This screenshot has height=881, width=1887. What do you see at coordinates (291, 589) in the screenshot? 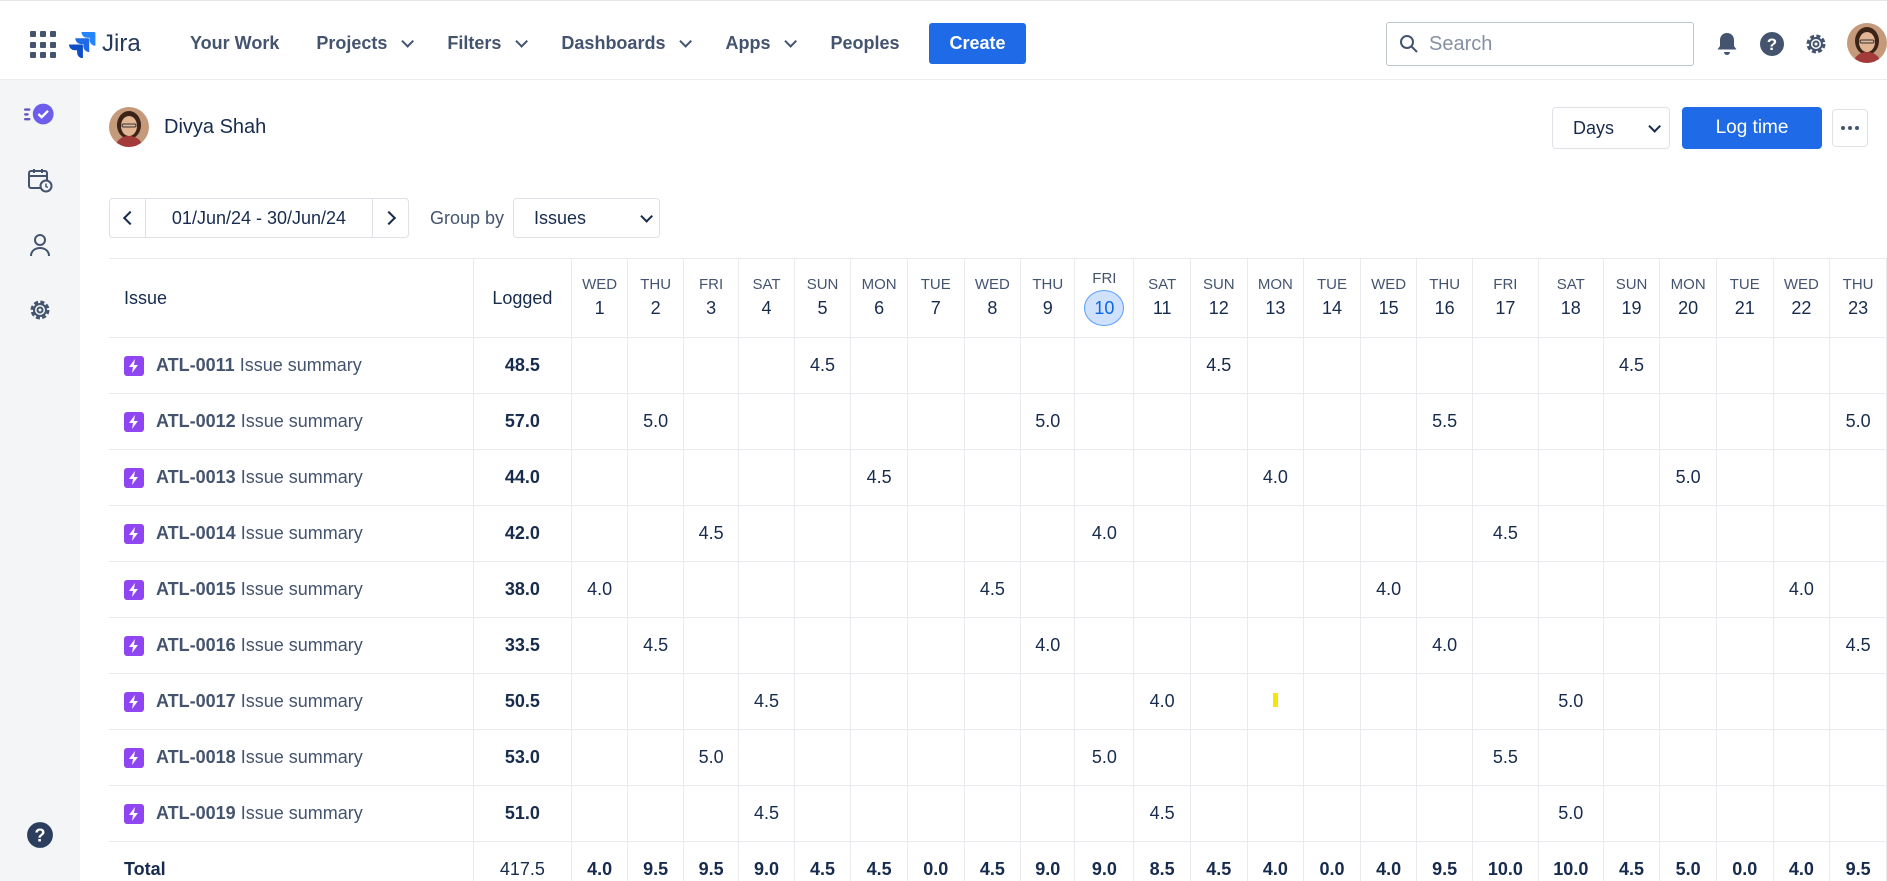
I see `issue-cell: ATL-0015 Issue summary` at bounding box center [291, 589].